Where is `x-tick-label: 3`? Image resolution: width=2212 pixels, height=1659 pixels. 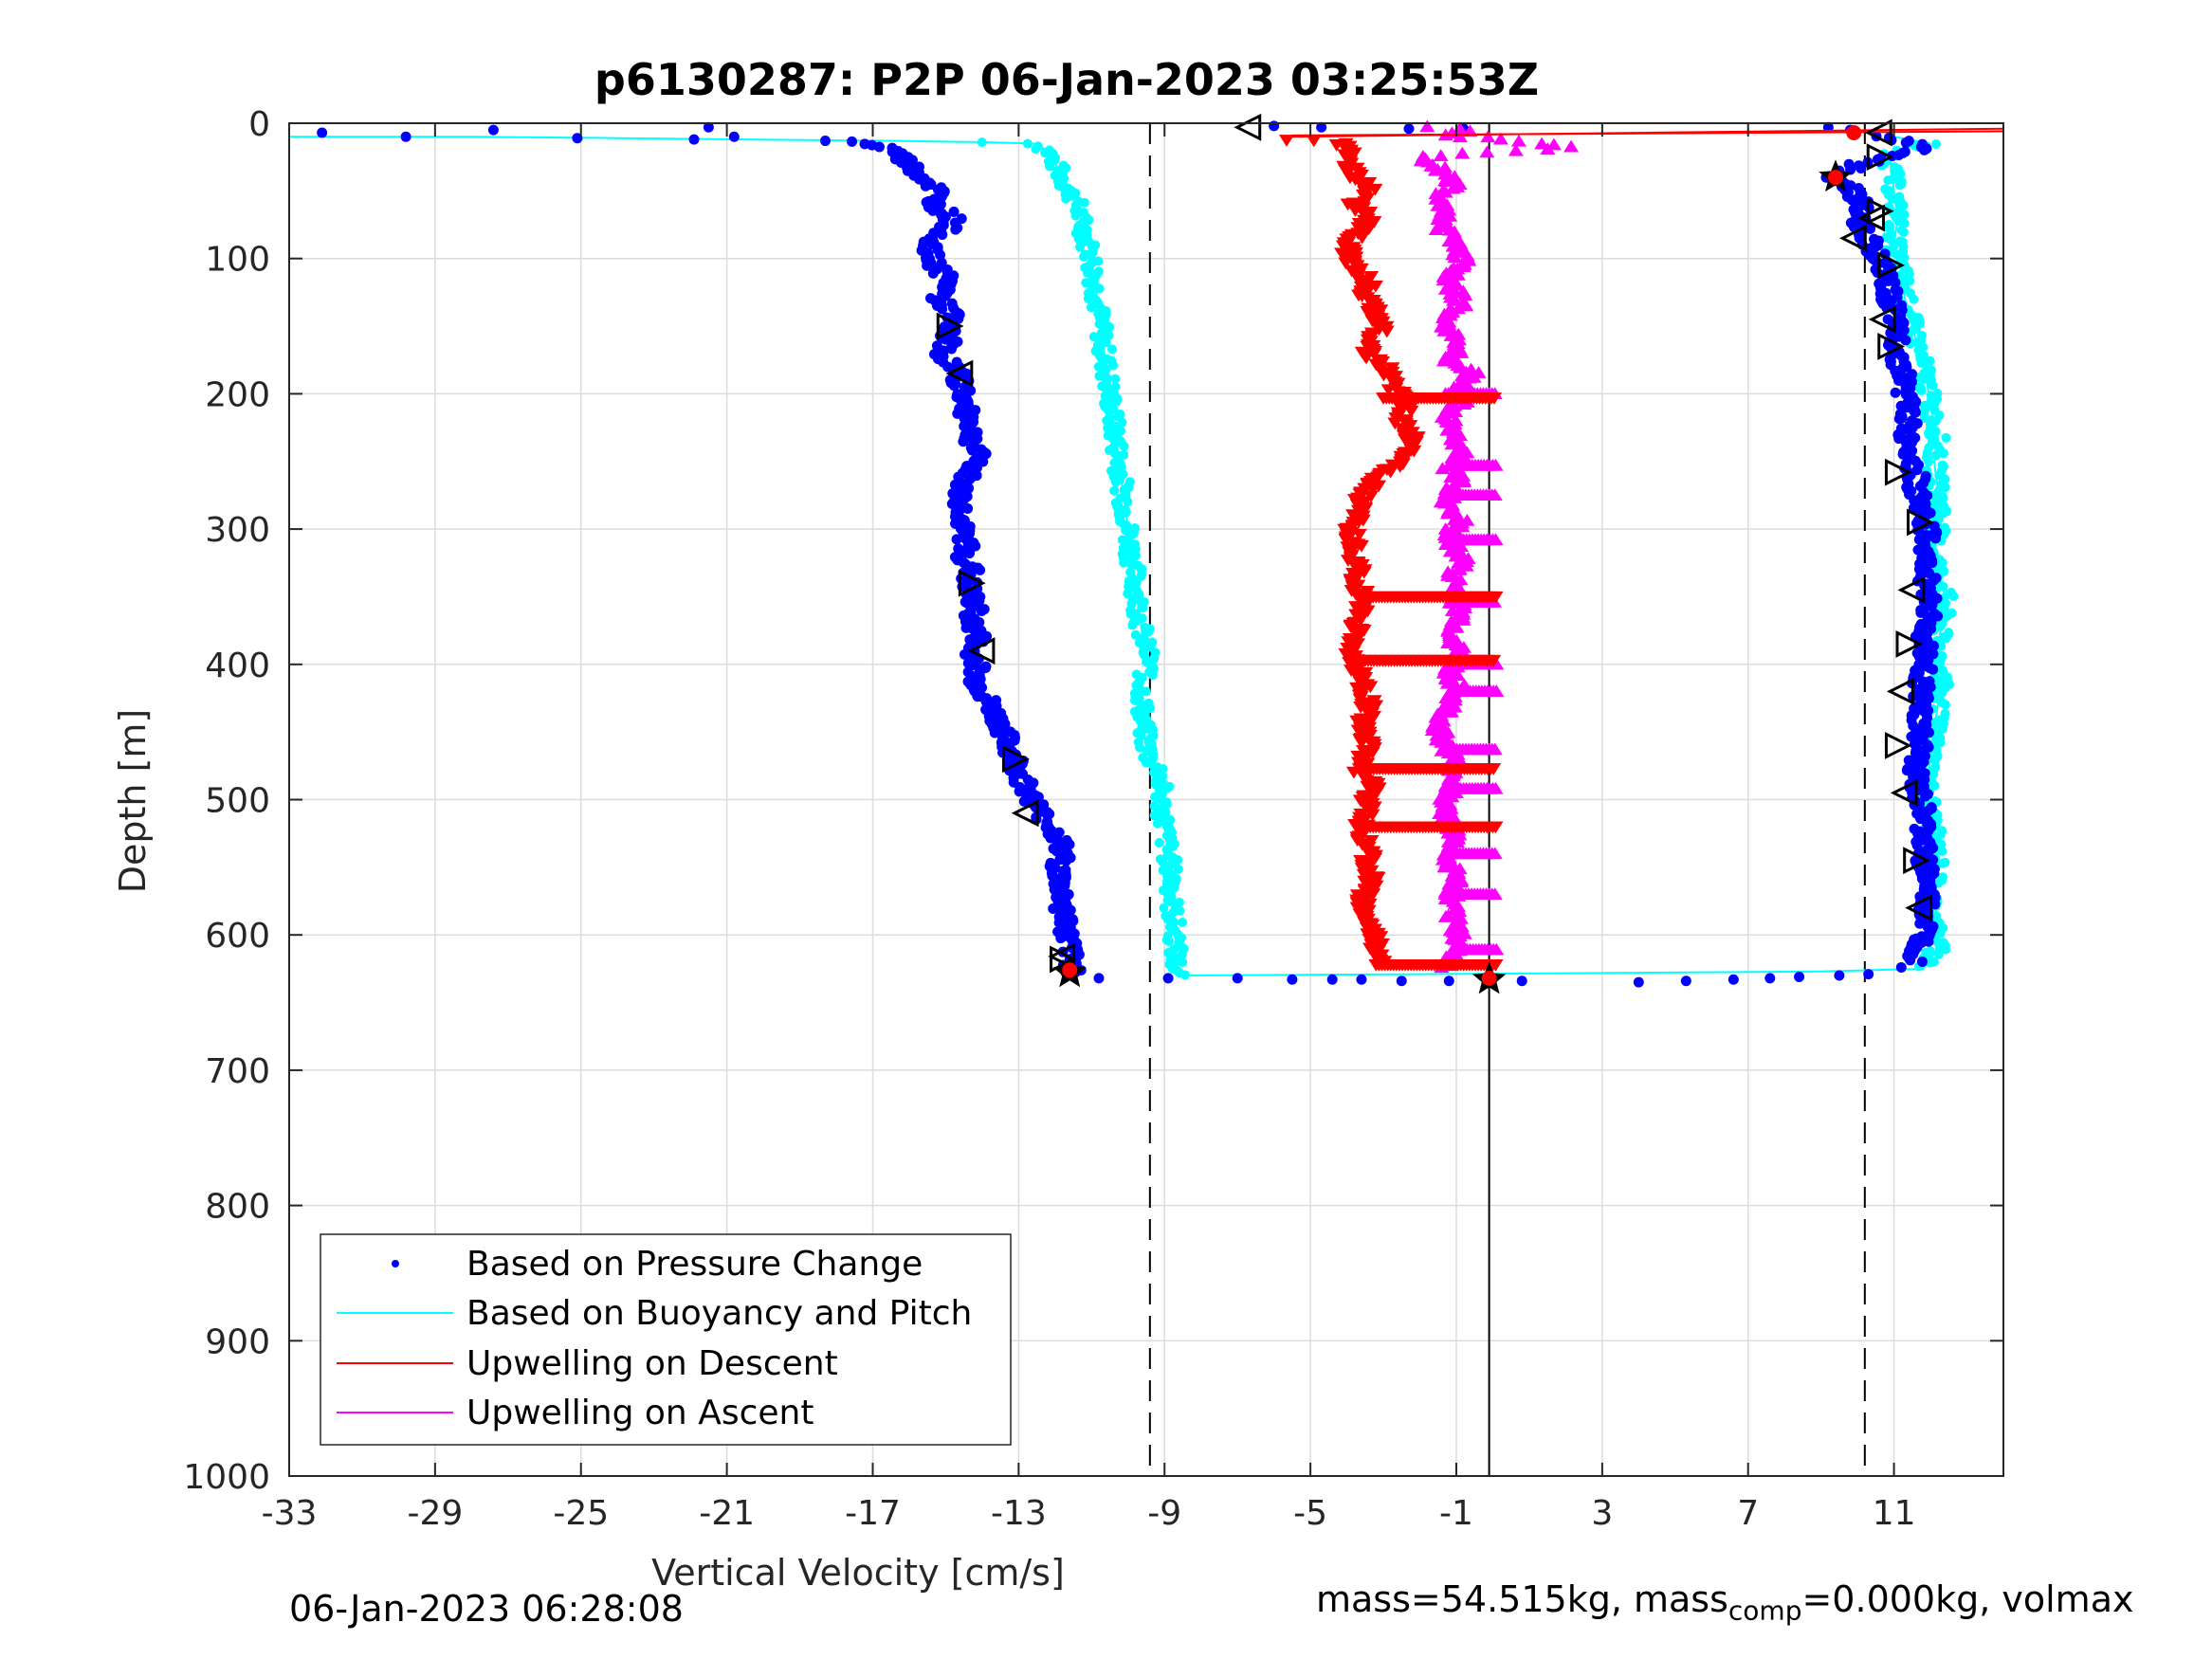 x-tick-label: 3 is located at coordinates (1602, 1513).